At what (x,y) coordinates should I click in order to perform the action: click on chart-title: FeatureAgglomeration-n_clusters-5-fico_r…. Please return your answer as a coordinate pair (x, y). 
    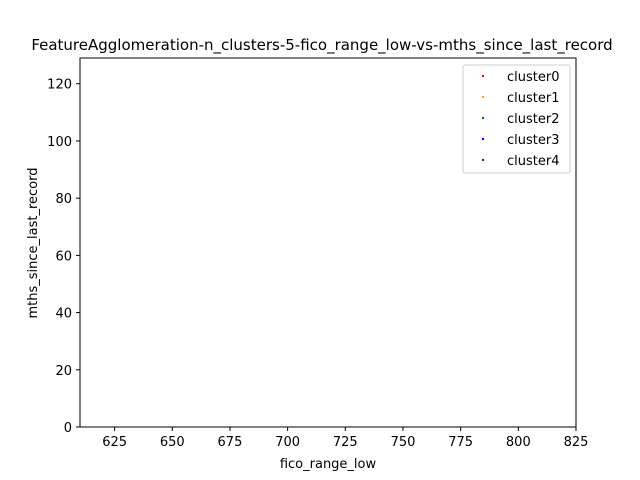
    Looking at the image, I should click on (321, 45).